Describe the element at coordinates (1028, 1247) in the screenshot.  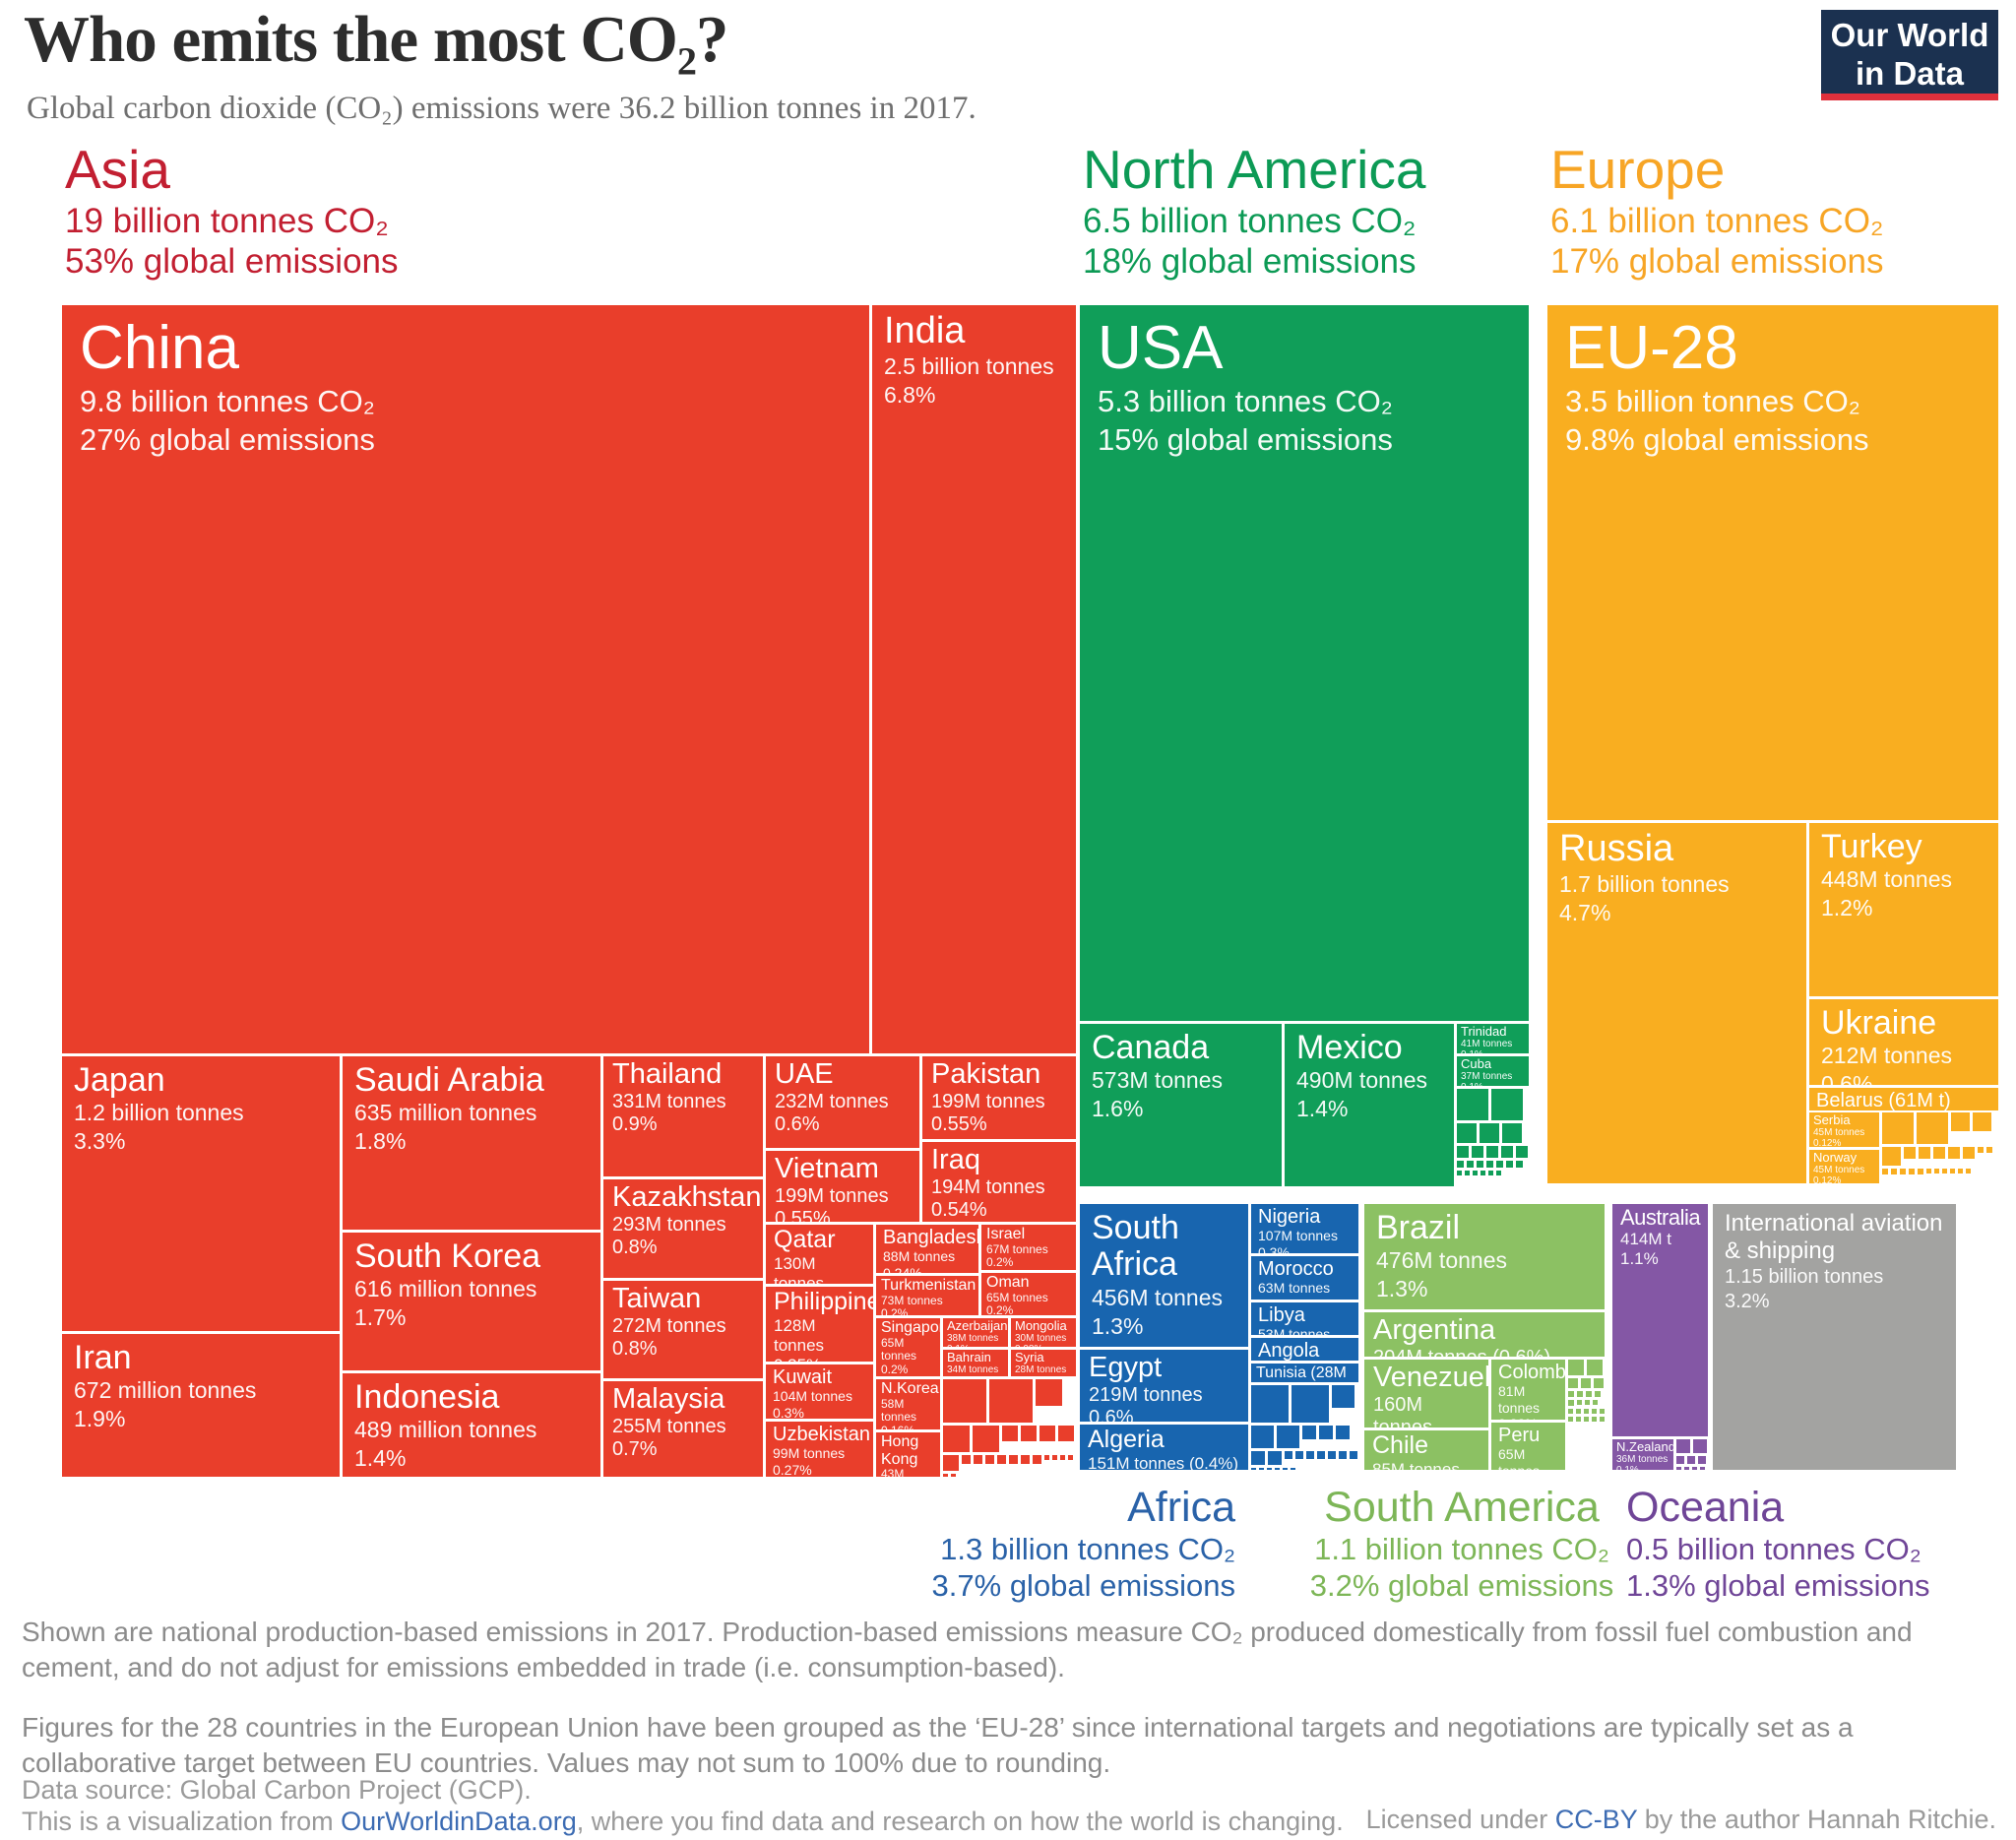
I see `tile-israel: Israel 67M tonnes 0.2%` at that location.